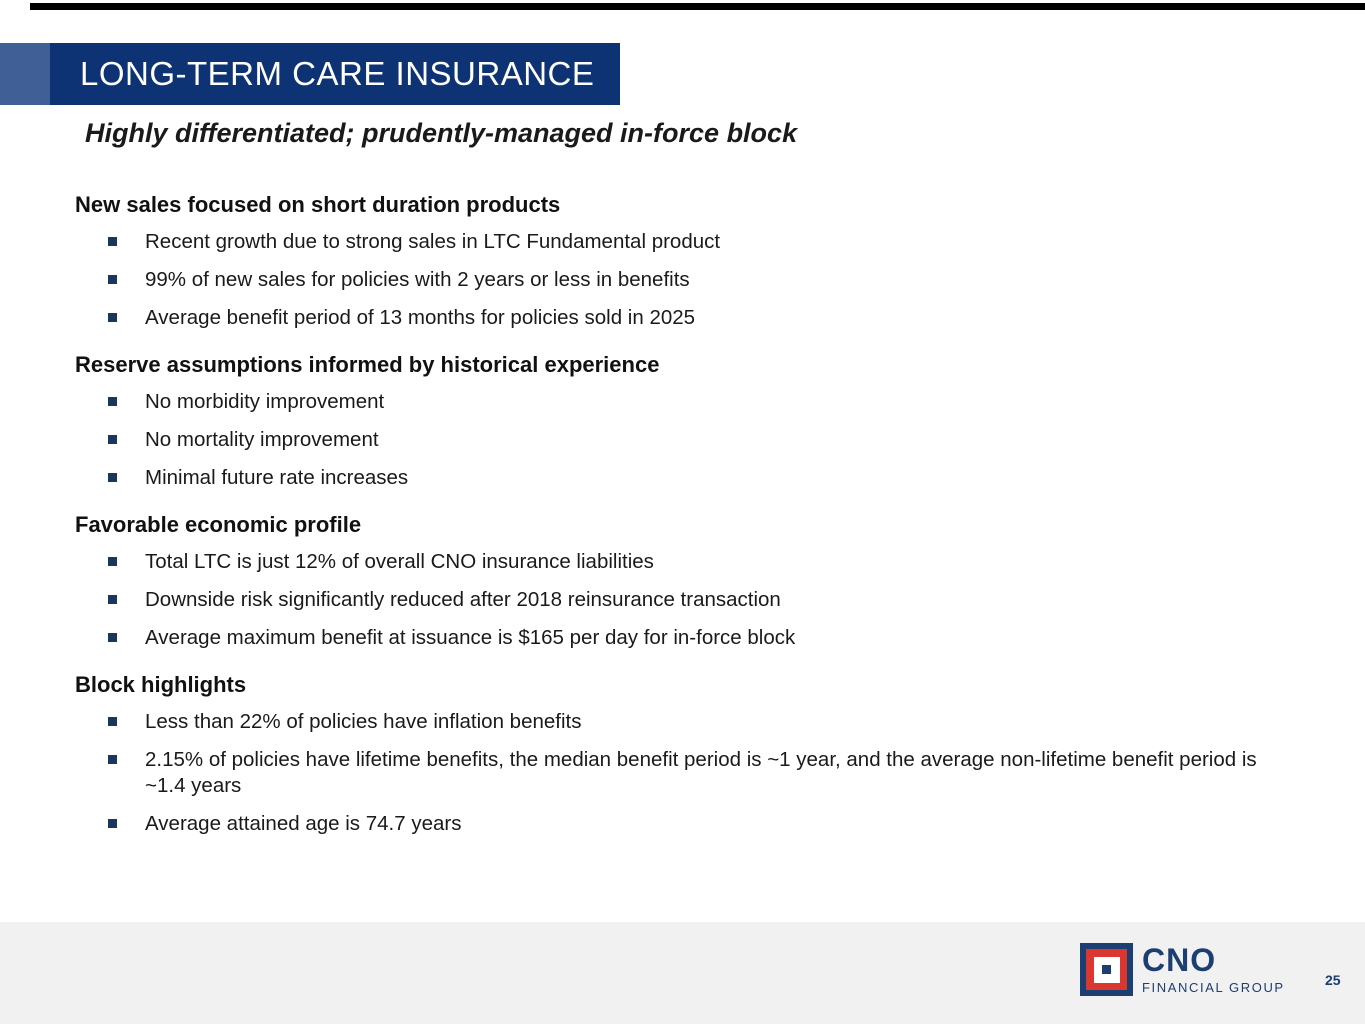 The image size is (1365, 1024). Describe the element at coordinates (1213, 987) in the screenshot. I see `logo-subtext: FINANCIAL GROUP` at that location.